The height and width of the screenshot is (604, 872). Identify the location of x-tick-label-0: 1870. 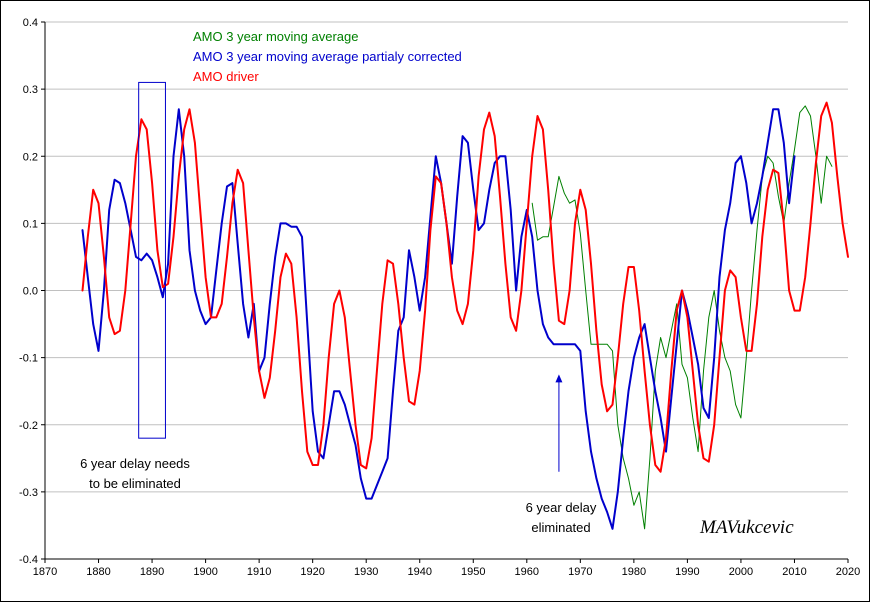
(45, 572).